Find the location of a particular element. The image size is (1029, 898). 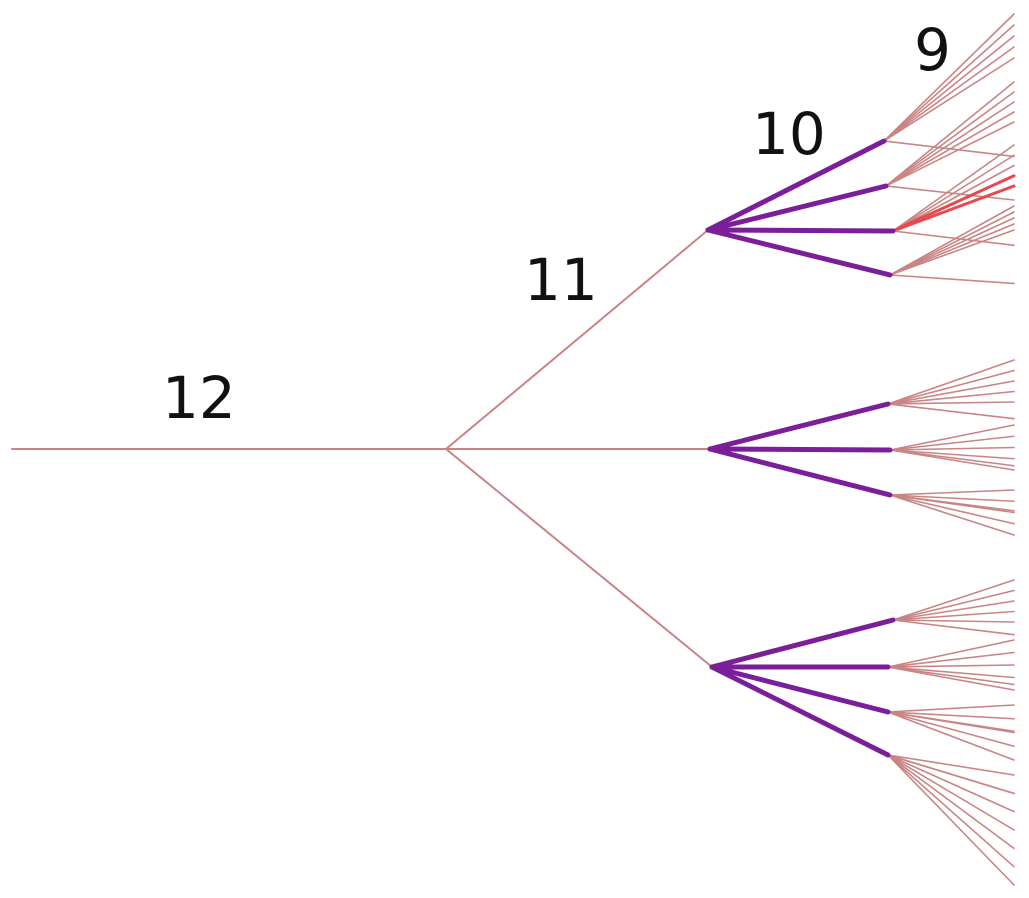

level-11-label: 11 is located at coordinates (561, 280).